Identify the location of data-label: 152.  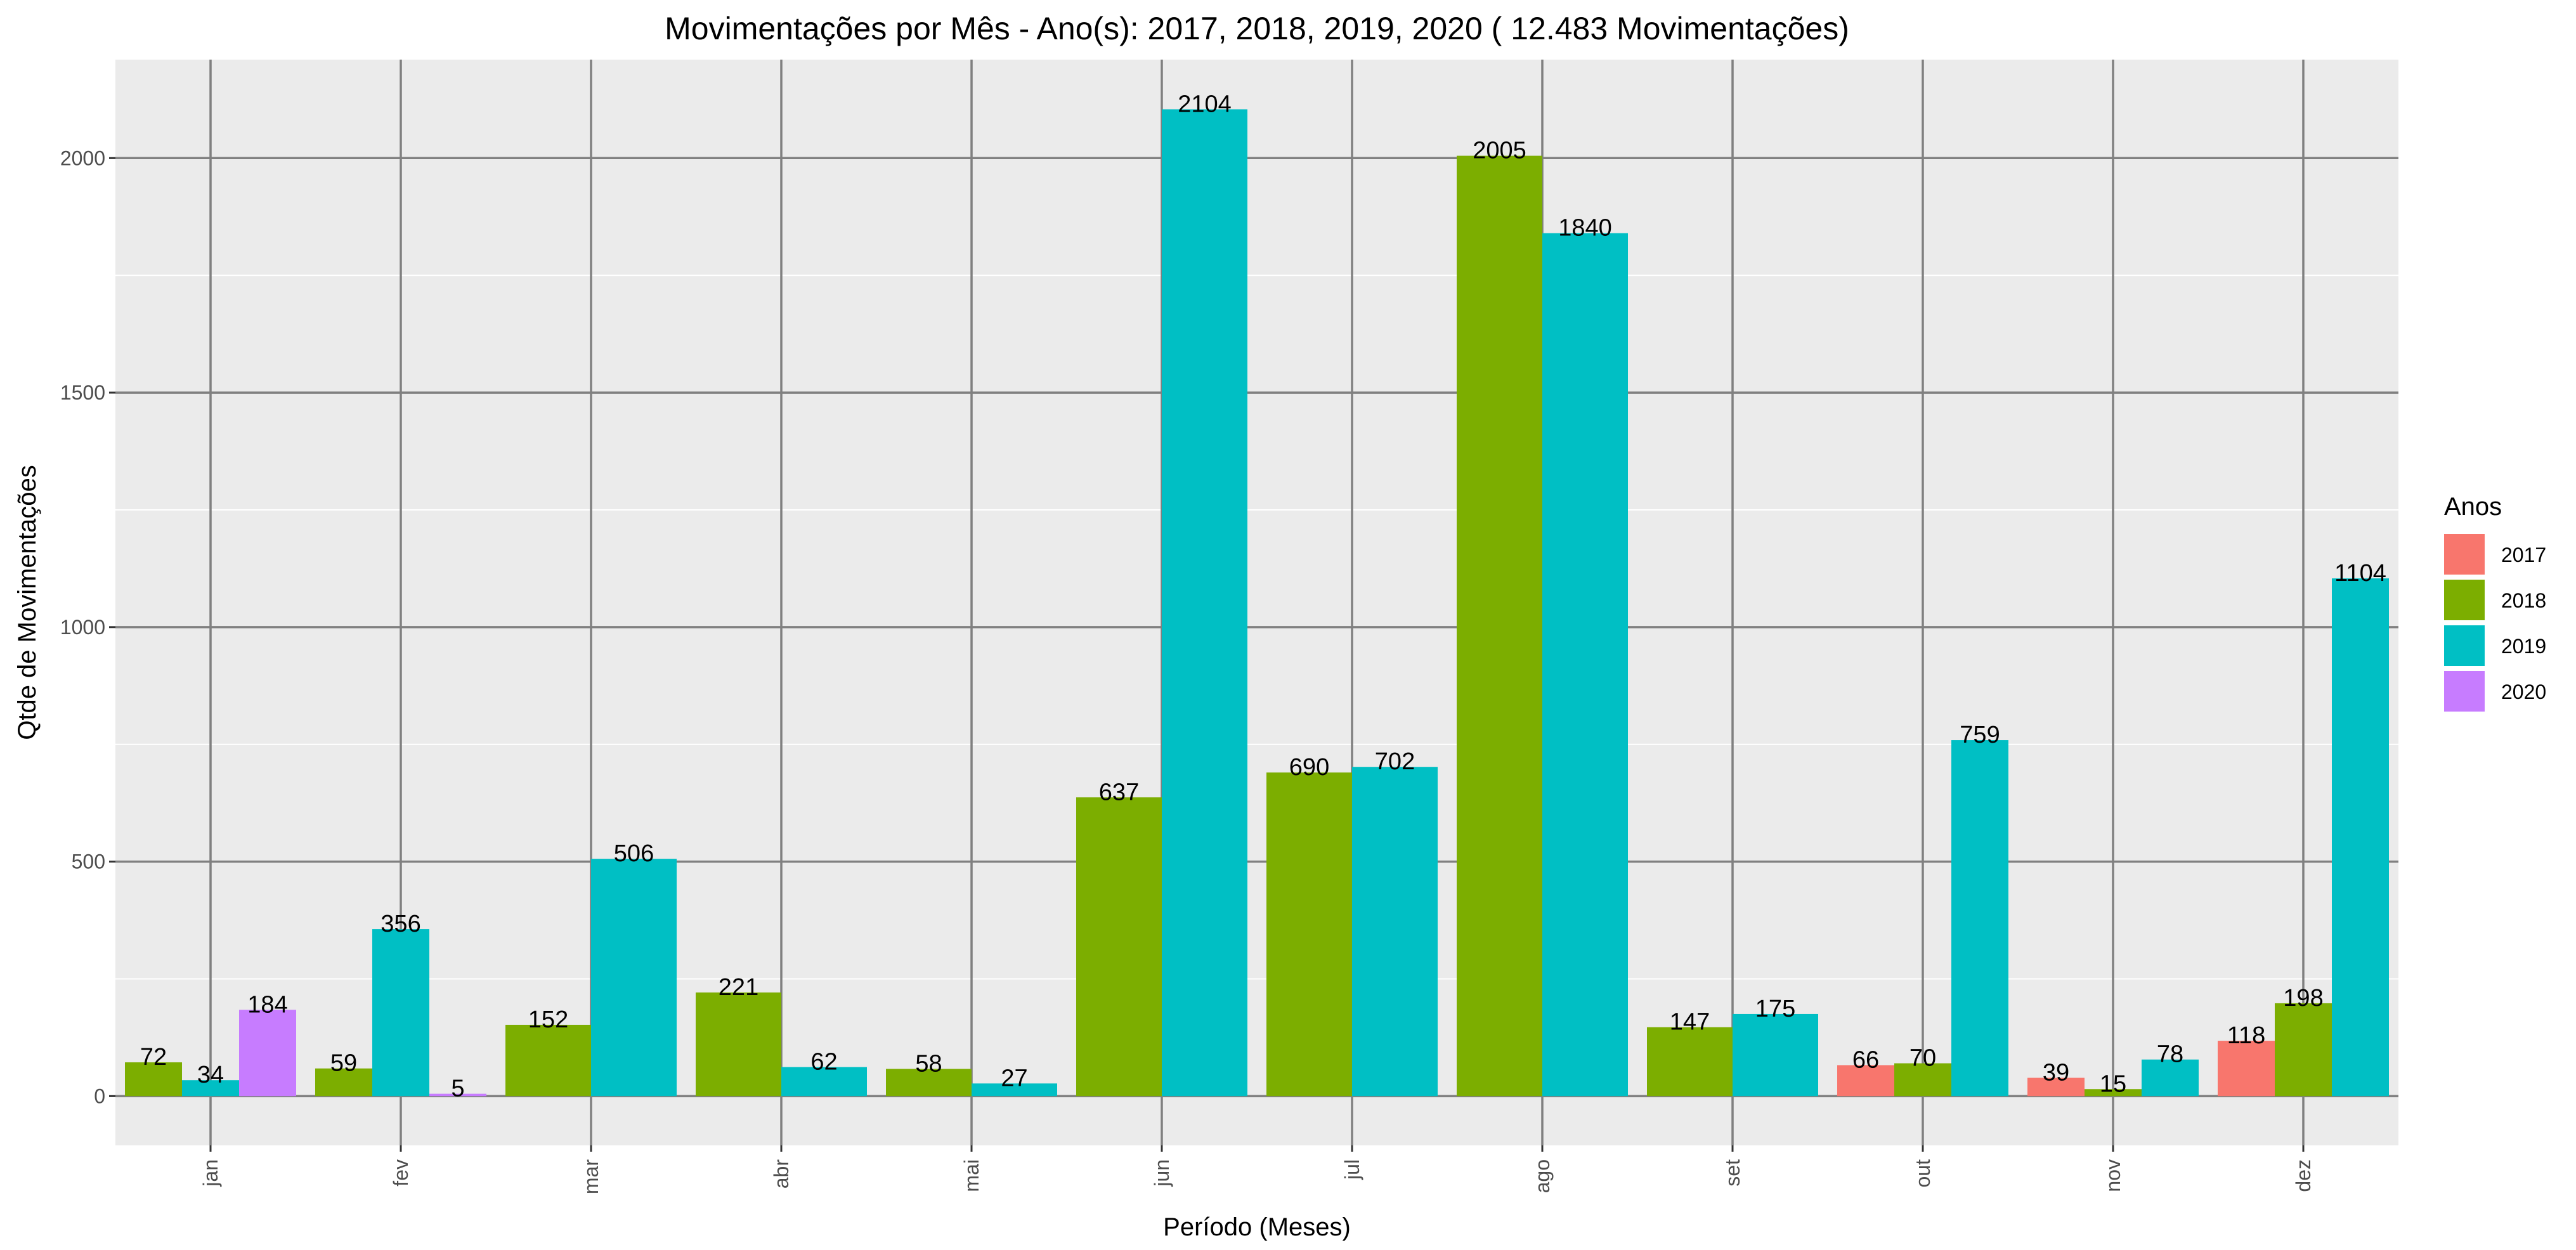
(548, 1019).